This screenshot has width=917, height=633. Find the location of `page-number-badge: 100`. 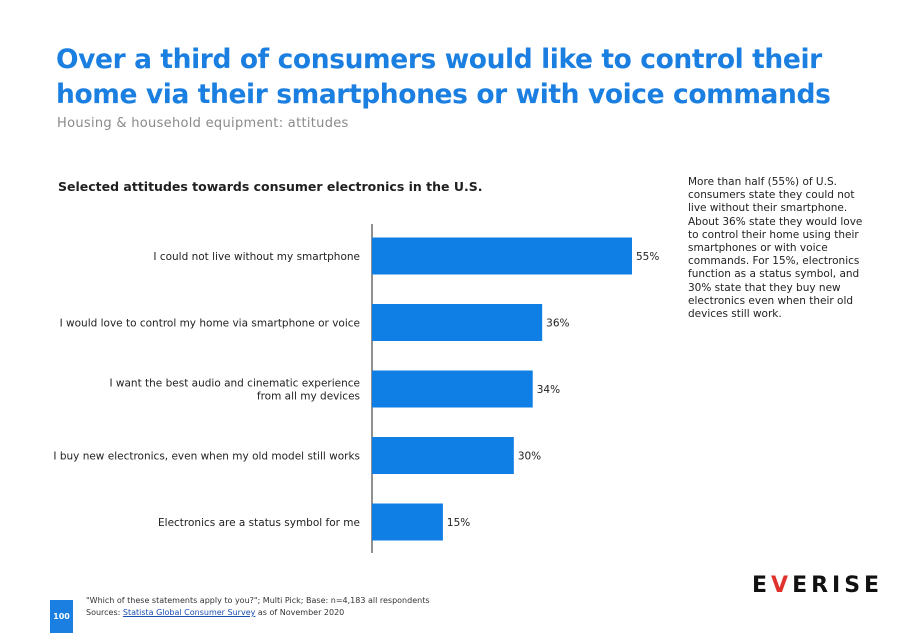

page-number-badge: 100 is located at coordinates (61, 616).